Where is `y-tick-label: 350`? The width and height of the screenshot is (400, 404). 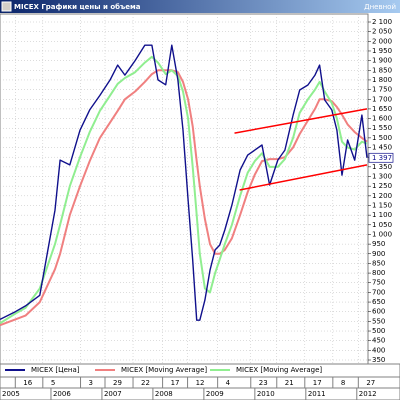
y-tick-label: 350 is located at coordinates (378, 360).